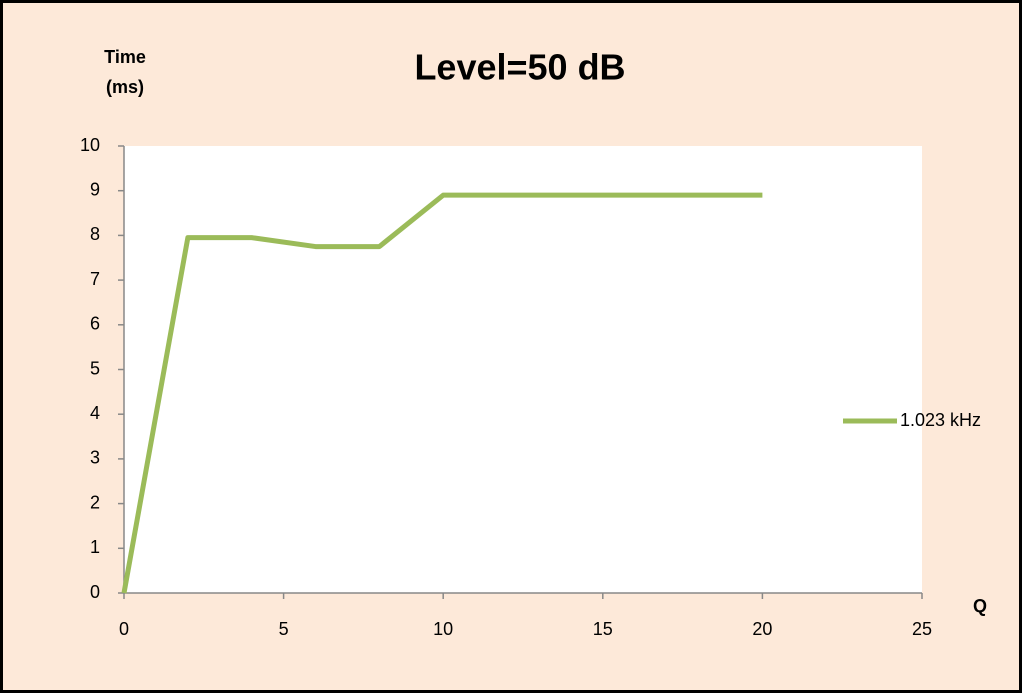 The height and width of the screenshot is (693, 1022). What do you see at coordinates (95, 234) in the screenshot?
I see `y-tick-label: 8` at bounding box center [95, 234].